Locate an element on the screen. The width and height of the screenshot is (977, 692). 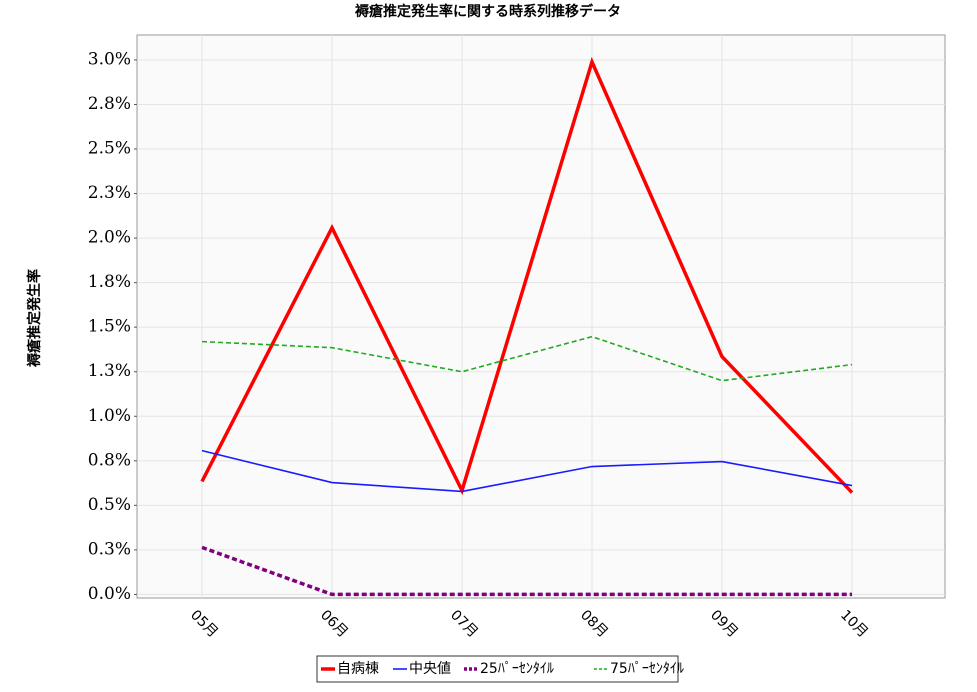
legend-box is located at coordinates (497, 669).